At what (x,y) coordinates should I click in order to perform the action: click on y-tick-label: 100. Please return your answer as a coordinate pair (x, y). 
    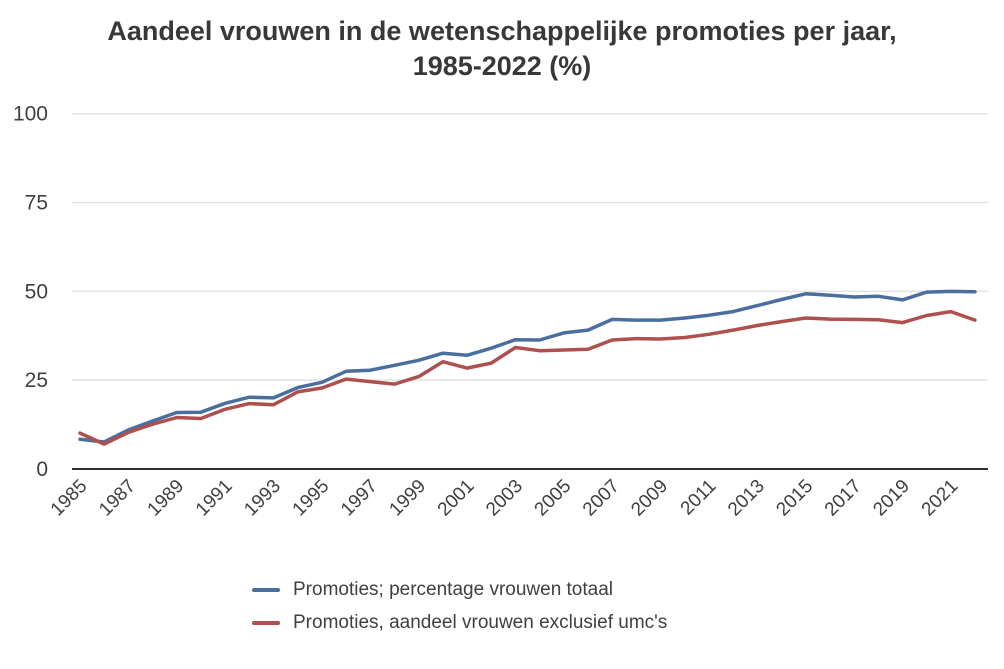
    Looking at the image, I should click on (30, 114).